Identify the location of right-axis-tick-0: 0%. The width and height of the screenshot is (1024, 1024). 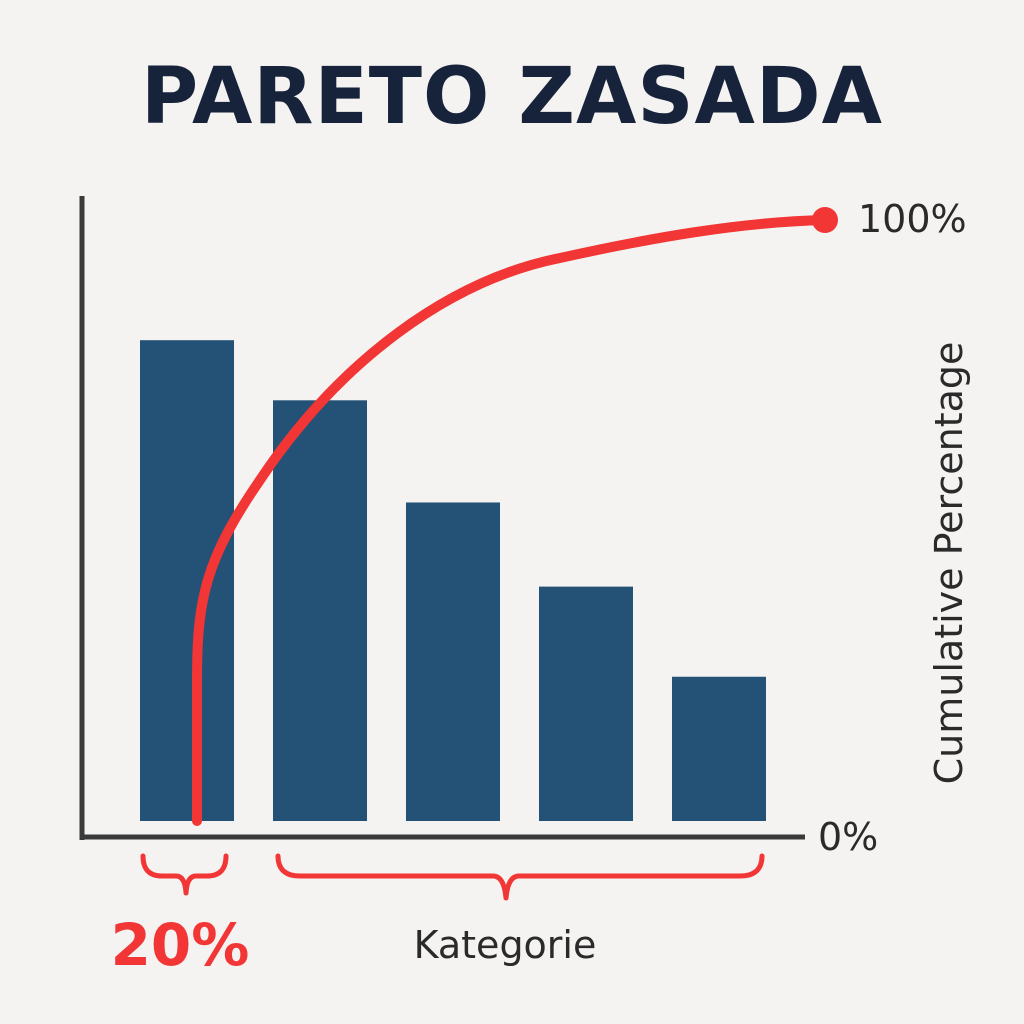
(848, 837).